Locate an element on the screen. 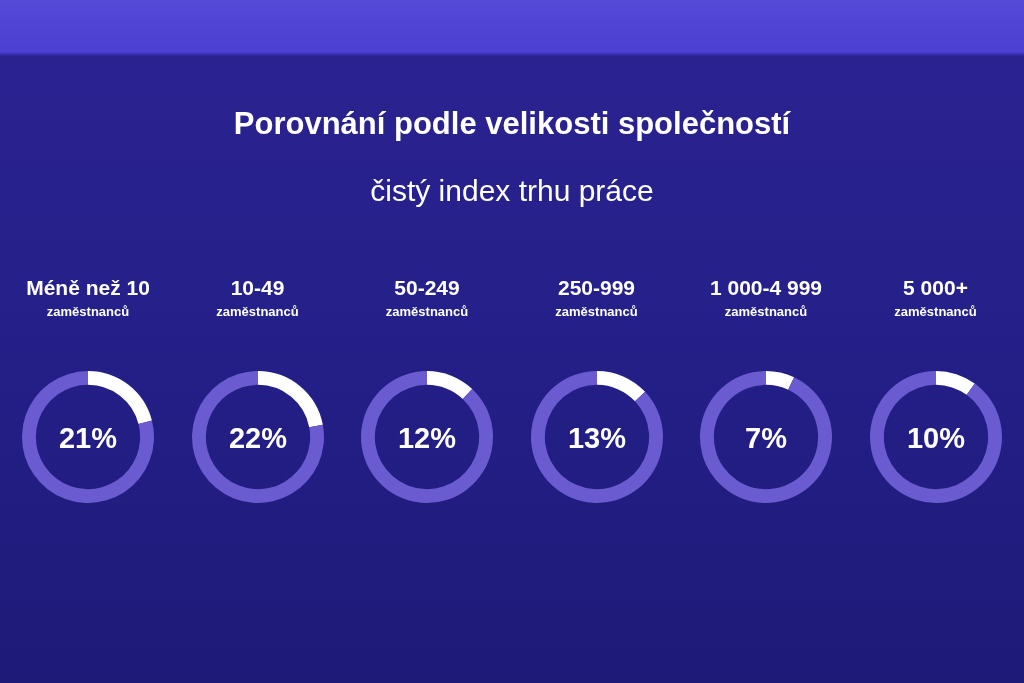 This screenshot has width=1024, height=683. text: 7% is located at coordinates (766, 438).